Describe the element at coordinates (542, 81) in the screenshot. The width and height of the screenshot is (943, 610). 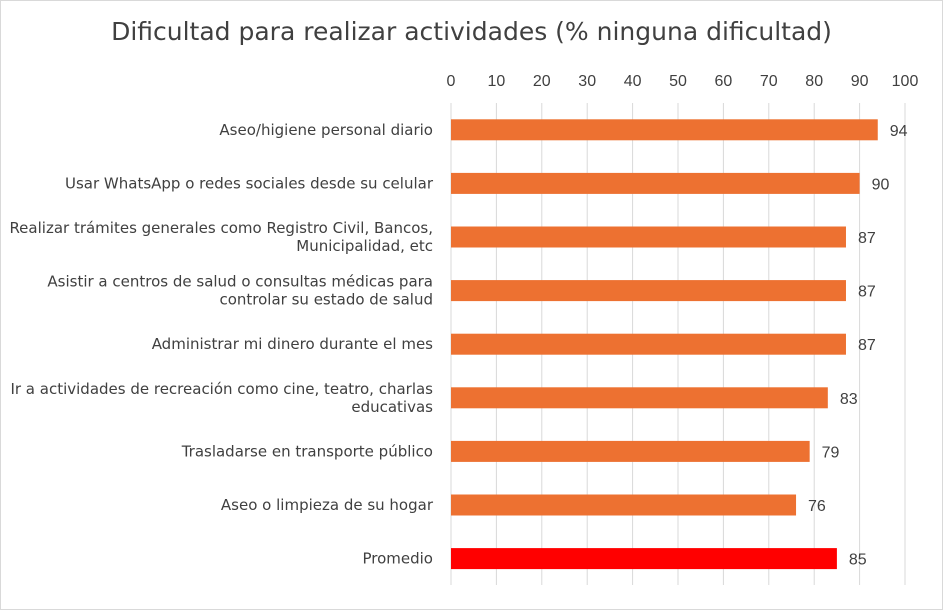
I see `x-tick-label: 20` at that location.